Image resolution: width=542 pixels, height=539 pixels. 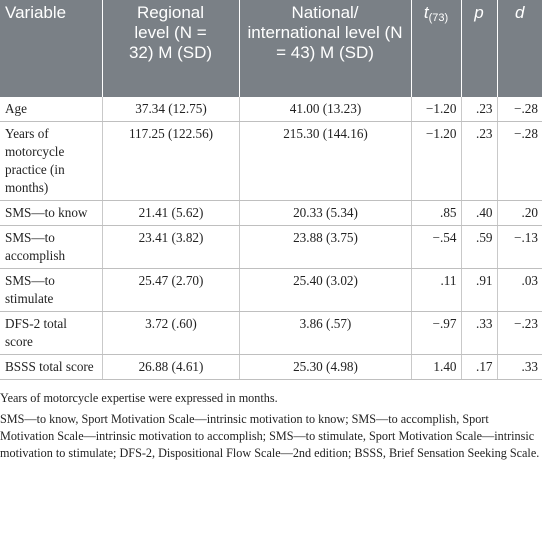 I want to click on cell-variable: SMS—to know, so click(x=51, y=213).